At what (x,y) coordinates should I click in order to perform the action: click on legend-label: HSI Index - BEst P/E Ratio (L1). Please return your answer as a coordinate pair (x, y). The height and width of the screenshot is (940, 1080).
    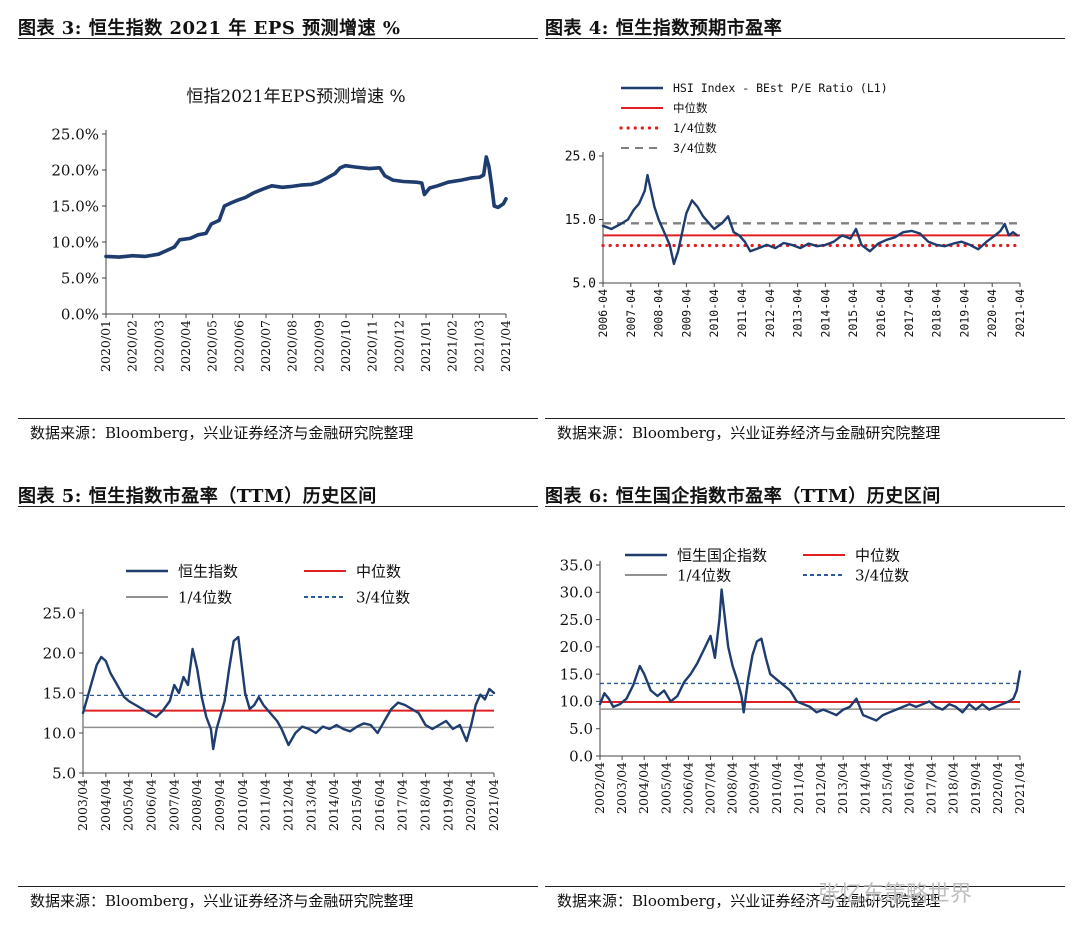
    Looking at the image, I should click on (780, 88).